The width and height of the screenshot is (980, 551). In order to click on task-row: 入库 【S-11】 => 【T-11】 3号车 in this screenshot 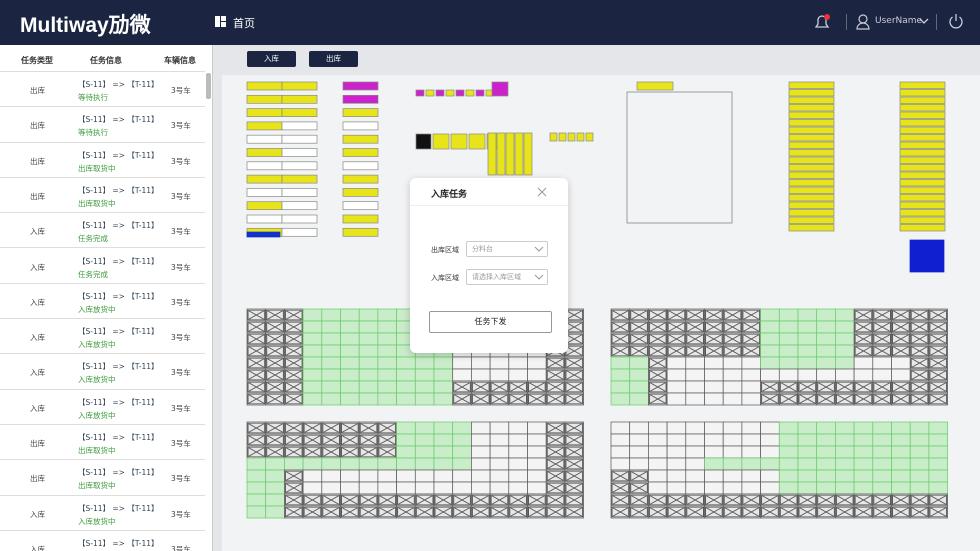, I will do `click(102, 541)`.